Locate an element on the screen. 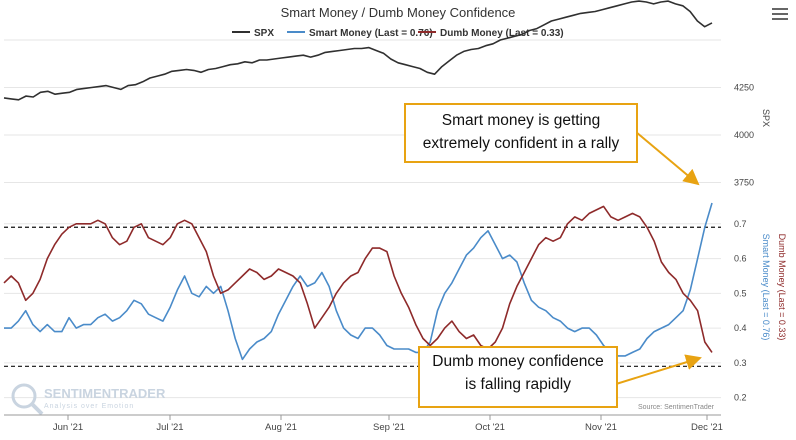  x-tick-label: Nov '21 is located at coordinates (601, 427).